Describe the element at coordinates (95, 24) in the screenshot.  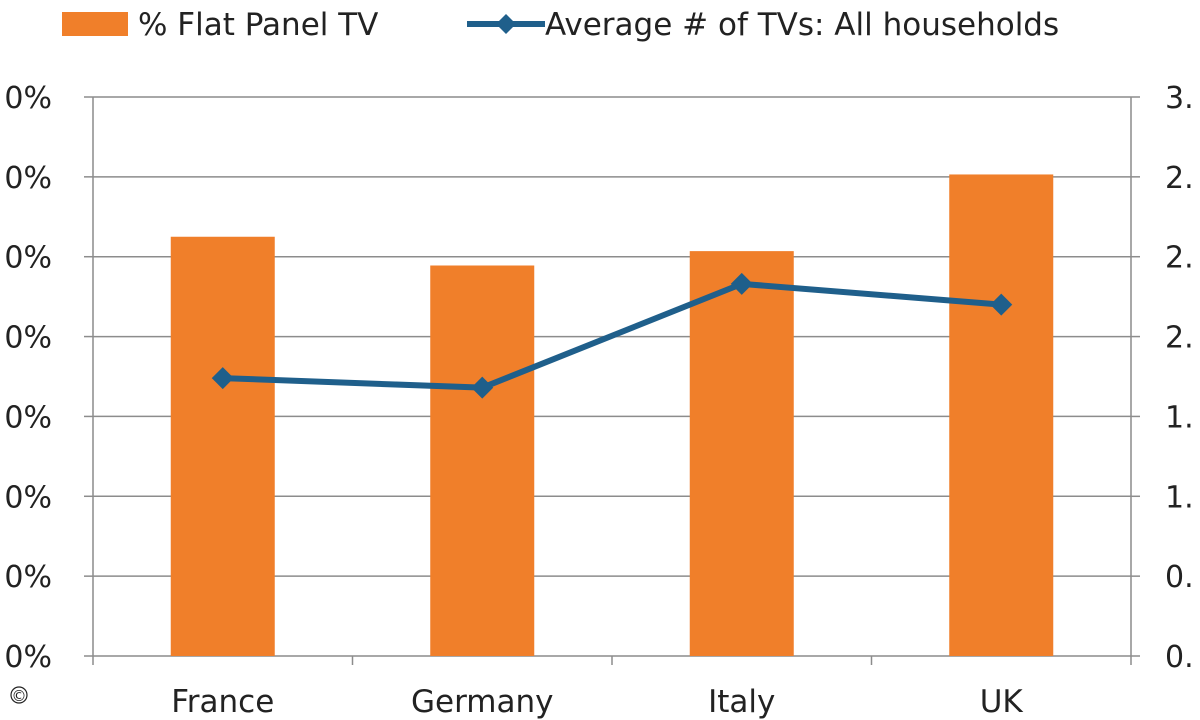
I see `legend-swatch-bar` at that location.